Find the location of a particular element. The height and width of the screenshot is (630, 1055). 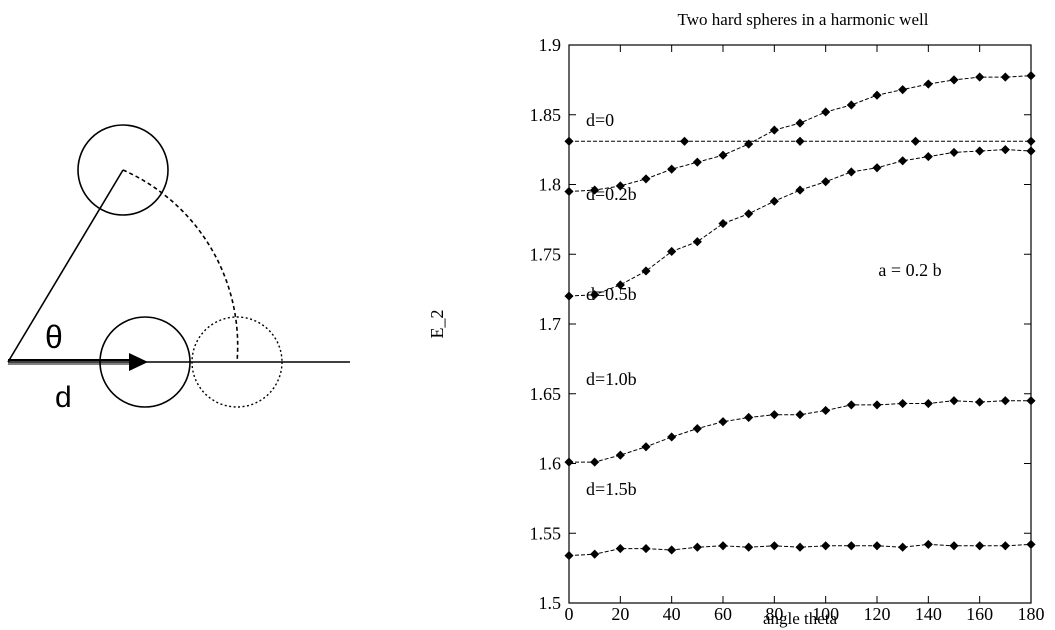

y-tick-label: 1.6 is located at coordinates (550, 464).